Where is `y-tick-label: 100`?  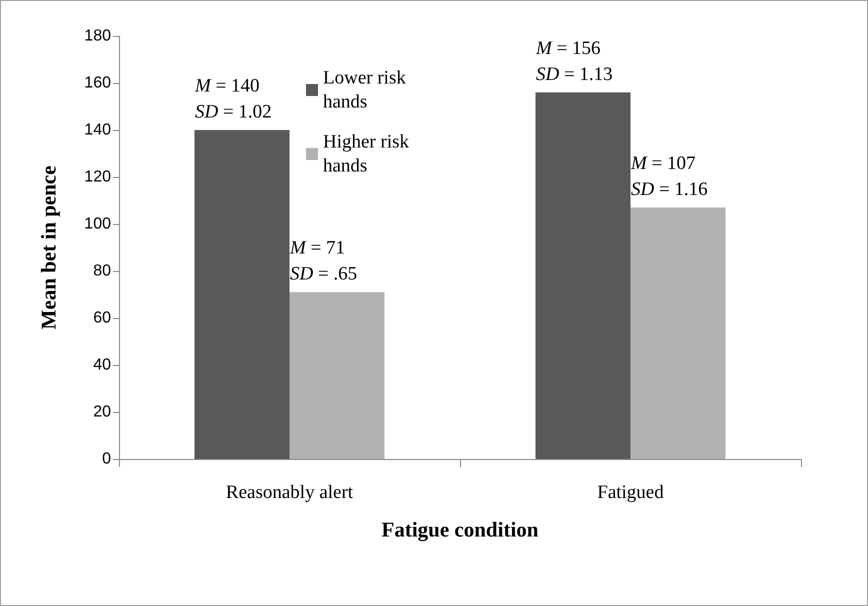 y-tick-label: 100 is located at coordinates (98, 224).